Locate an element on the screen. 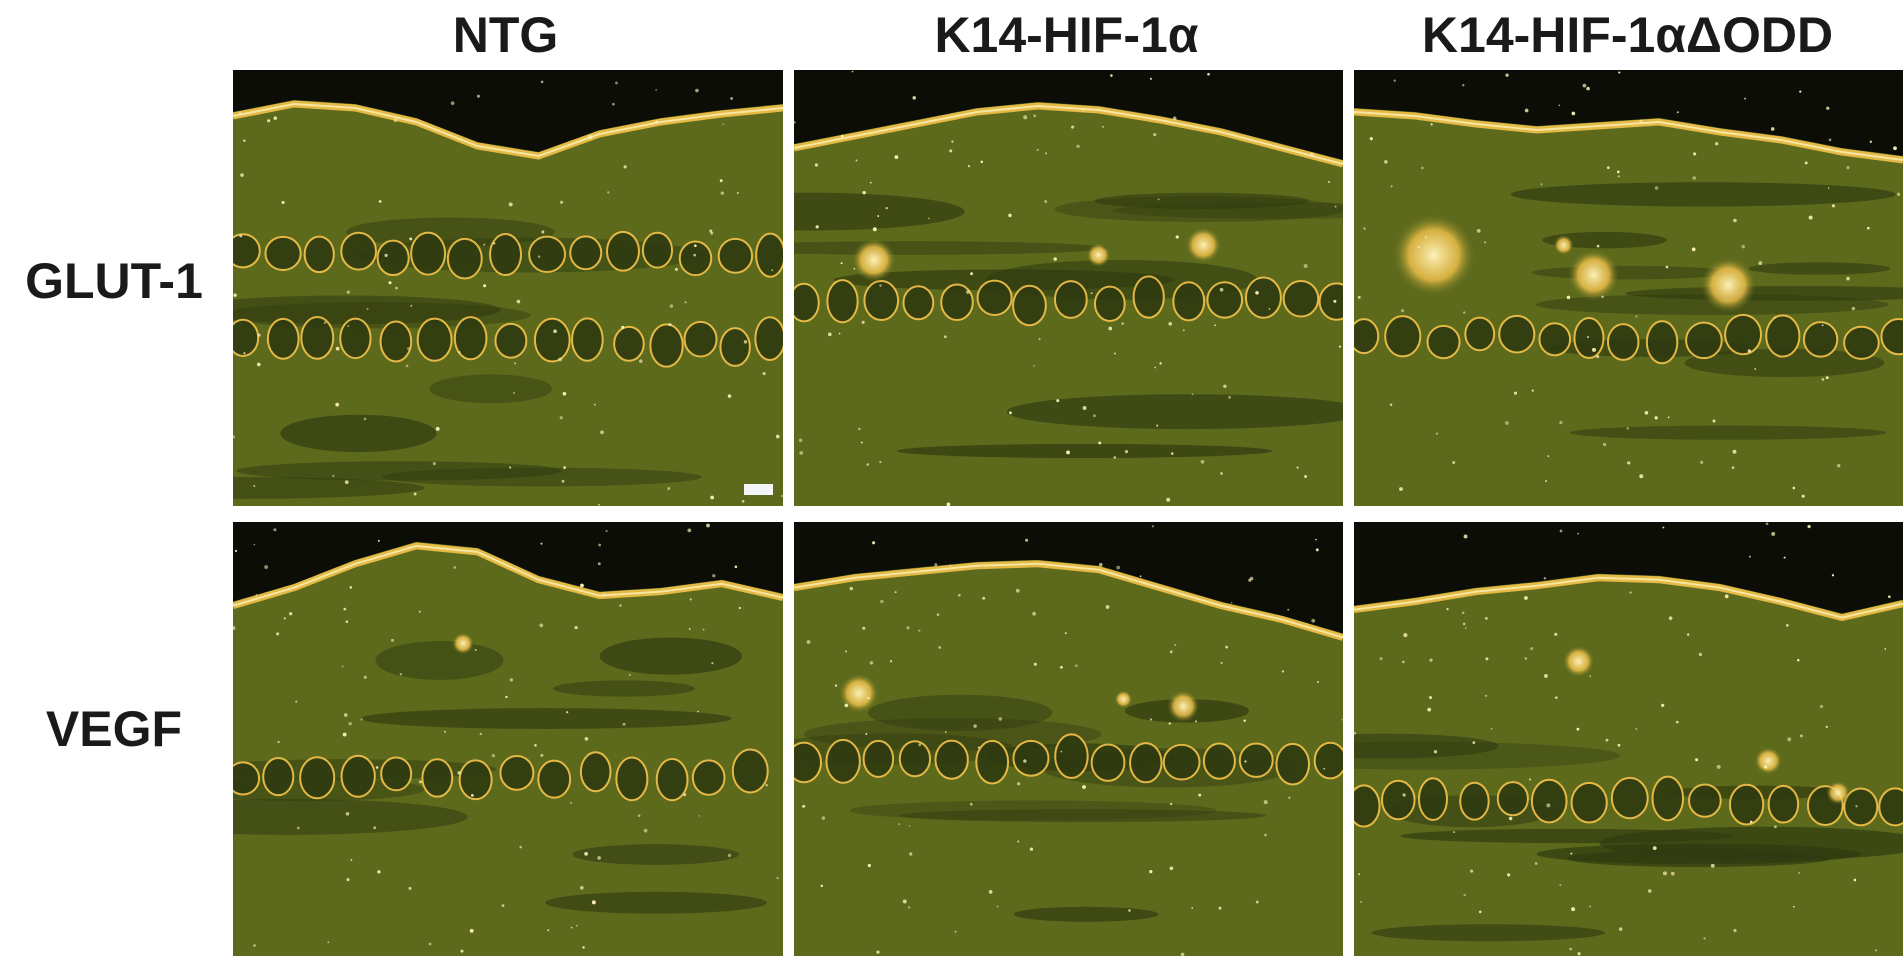 The image size is (1903, 956). panel-glut1-k14-hif1a-dodd is located at coordinates (1628, 288).